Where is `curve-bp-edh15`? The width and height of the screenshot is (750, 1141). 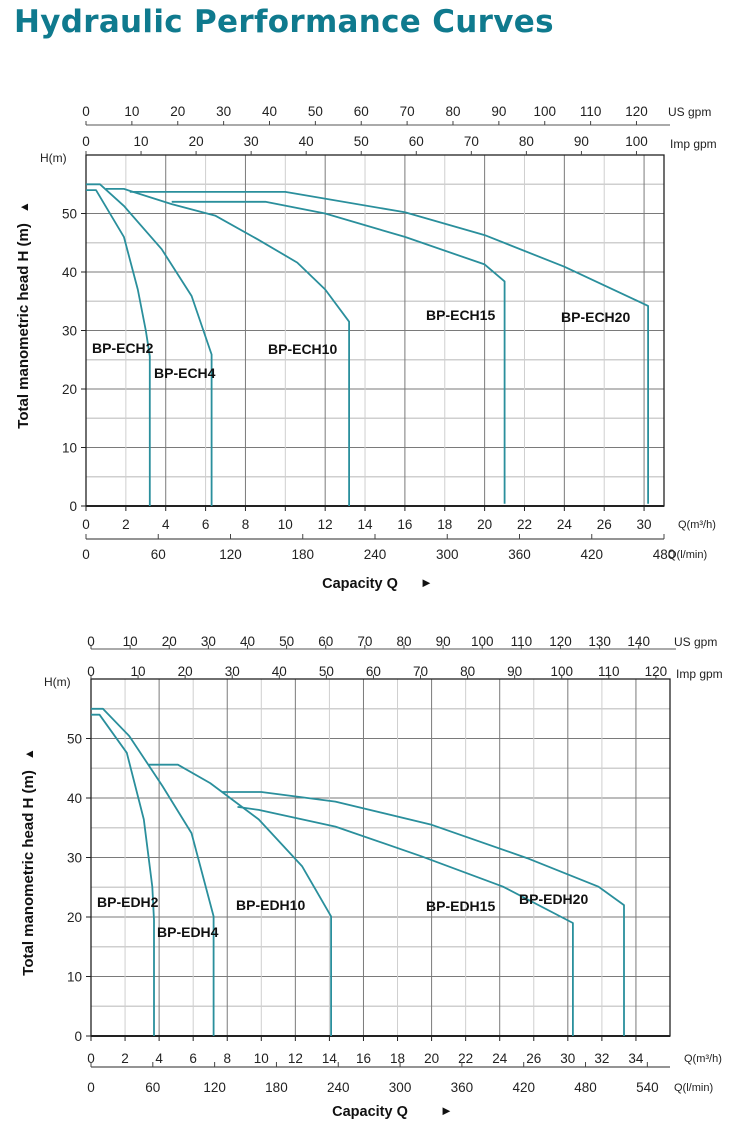 curve-bp-edh15 is located at coordinates (405, 921).